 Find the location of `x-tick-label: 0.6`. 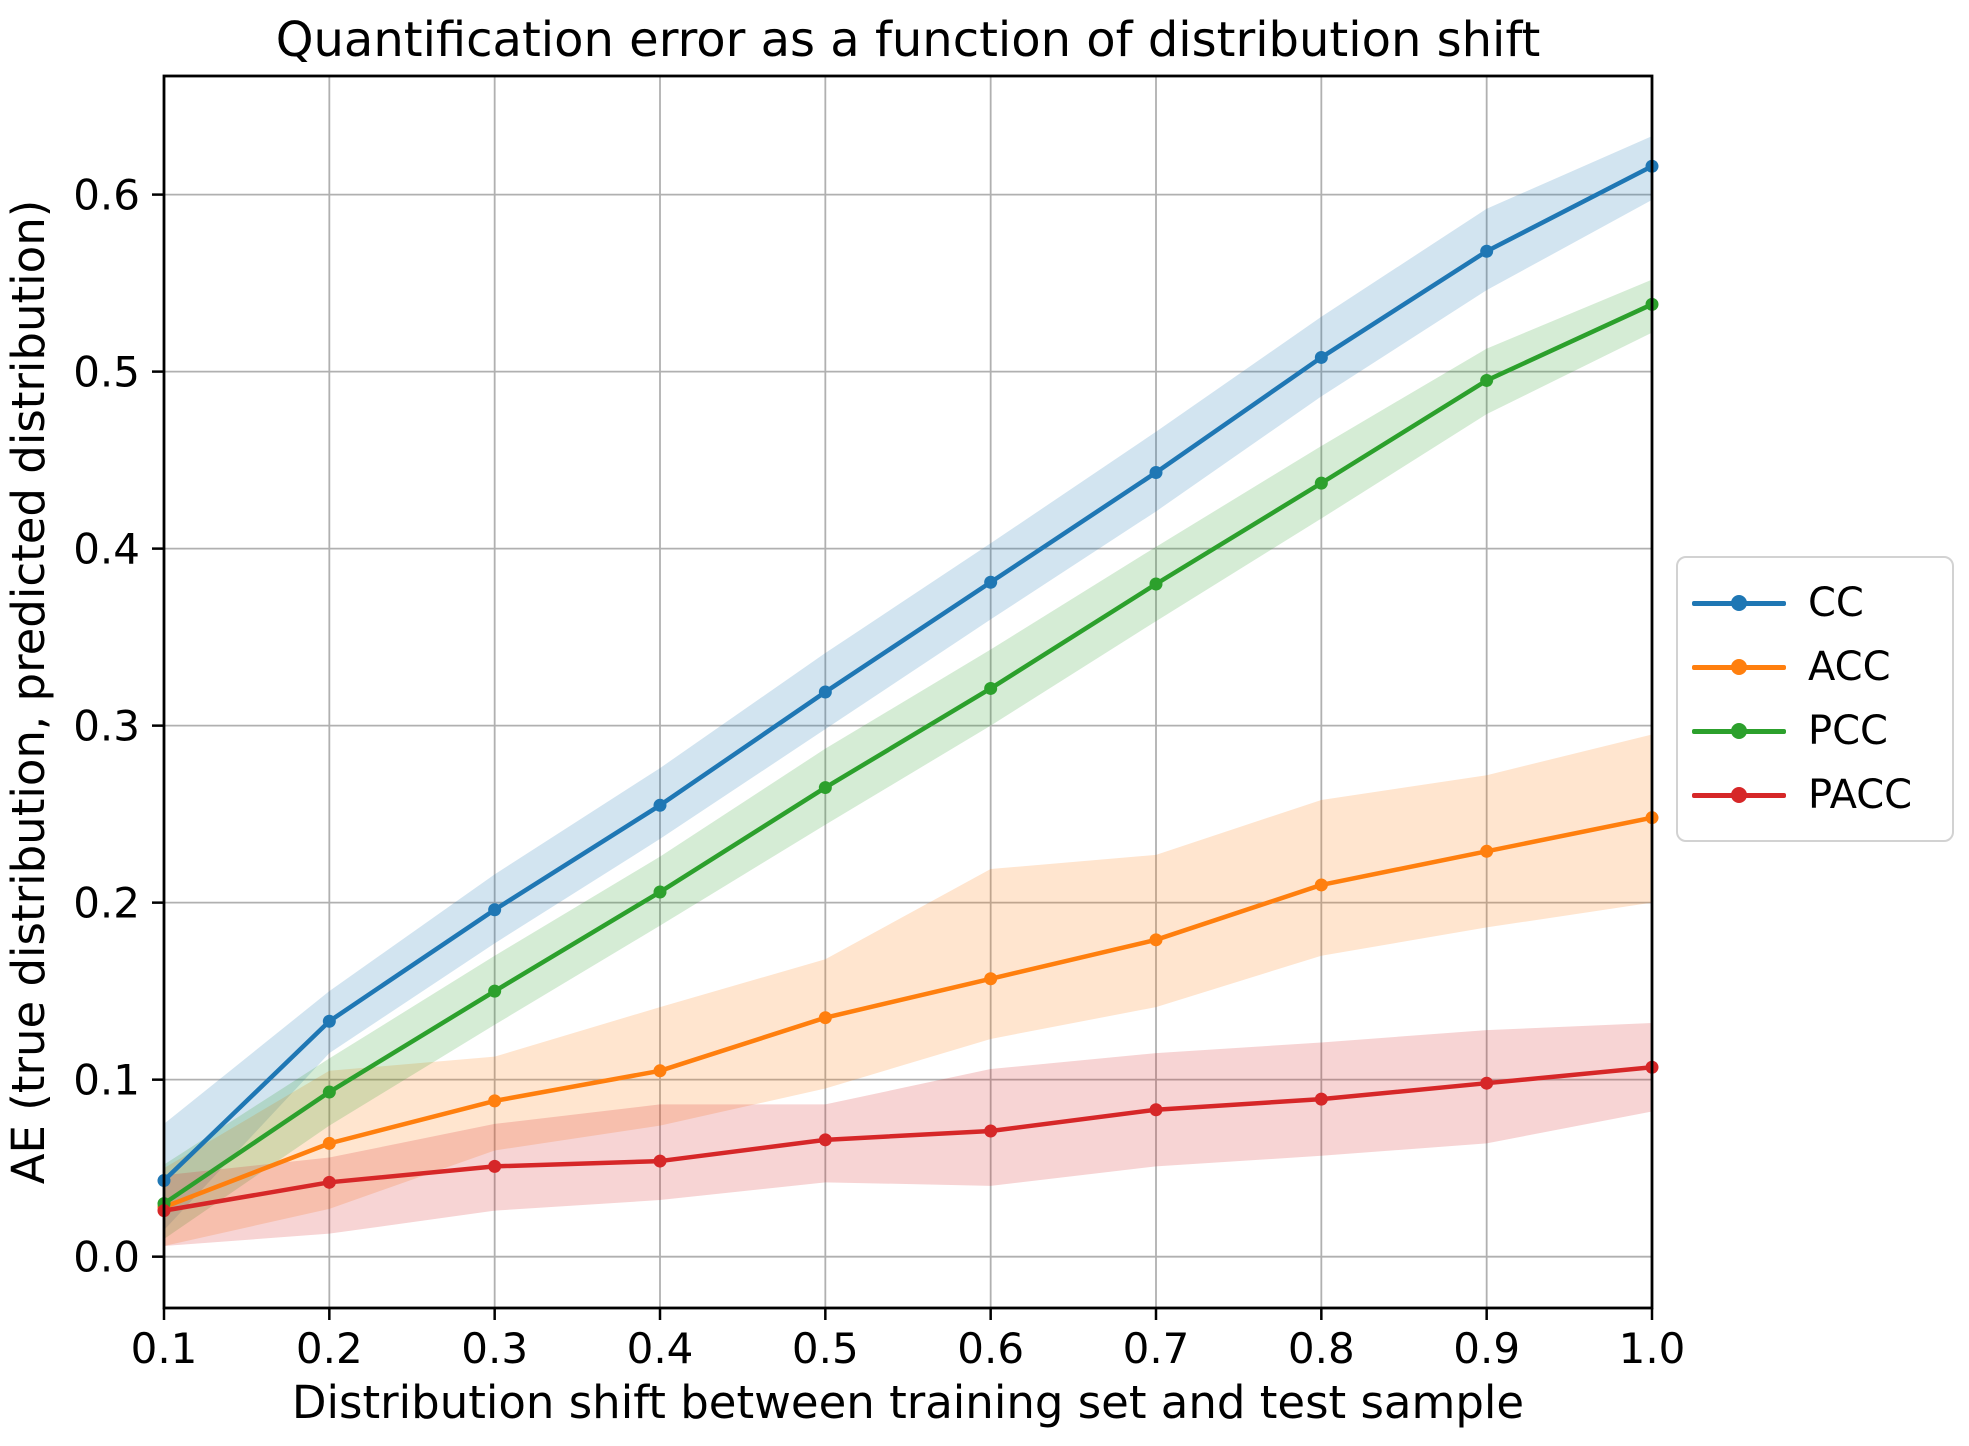

x-tick-label: 0.6 is located at coordinates (990, 1348).